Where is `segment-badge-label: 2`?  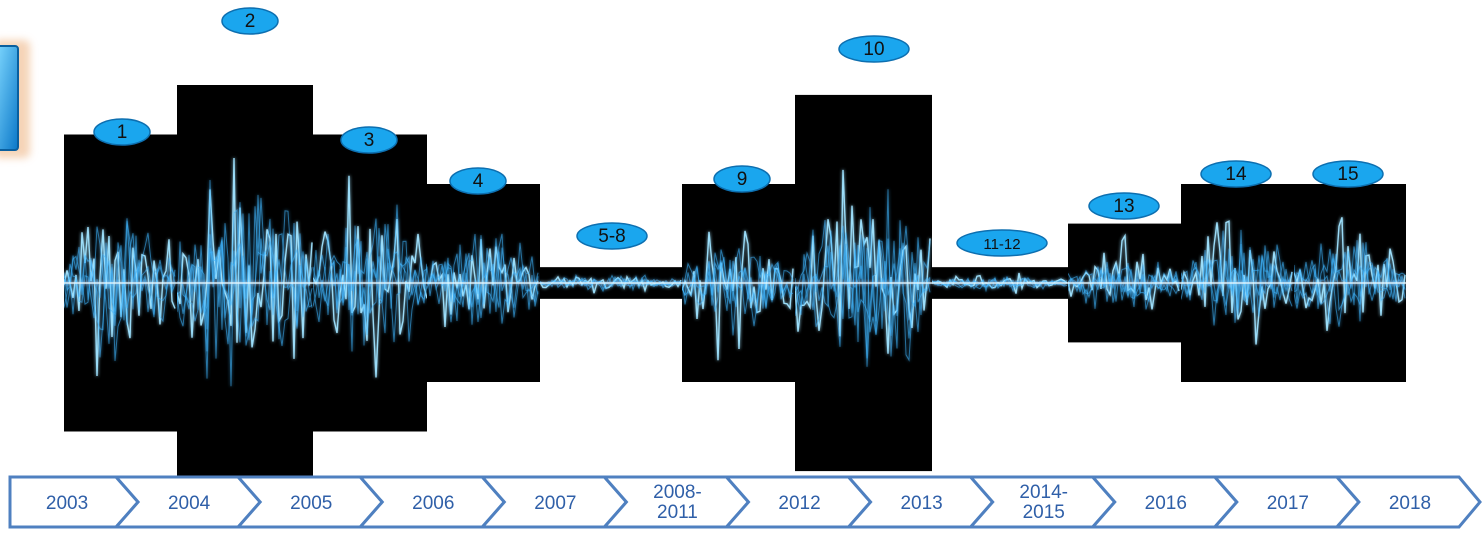 segment-badge-label: 2 is located at coordinates (250, 21).